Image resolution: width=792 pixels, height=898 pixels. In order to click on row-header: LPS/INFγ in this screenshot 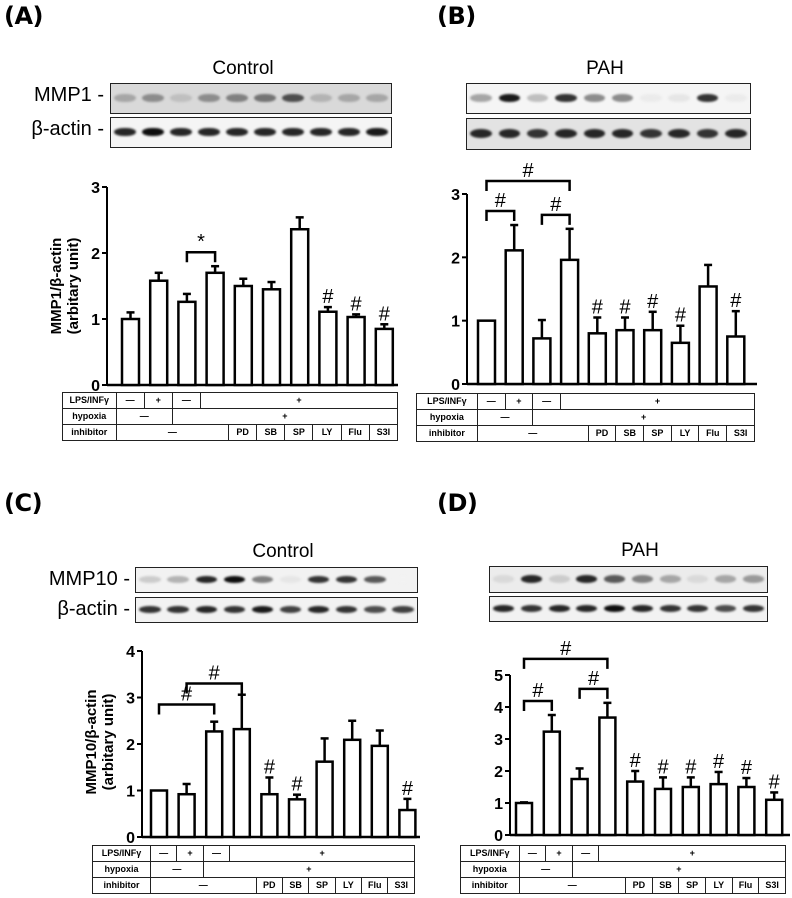, I will do `click(490, 853)`.